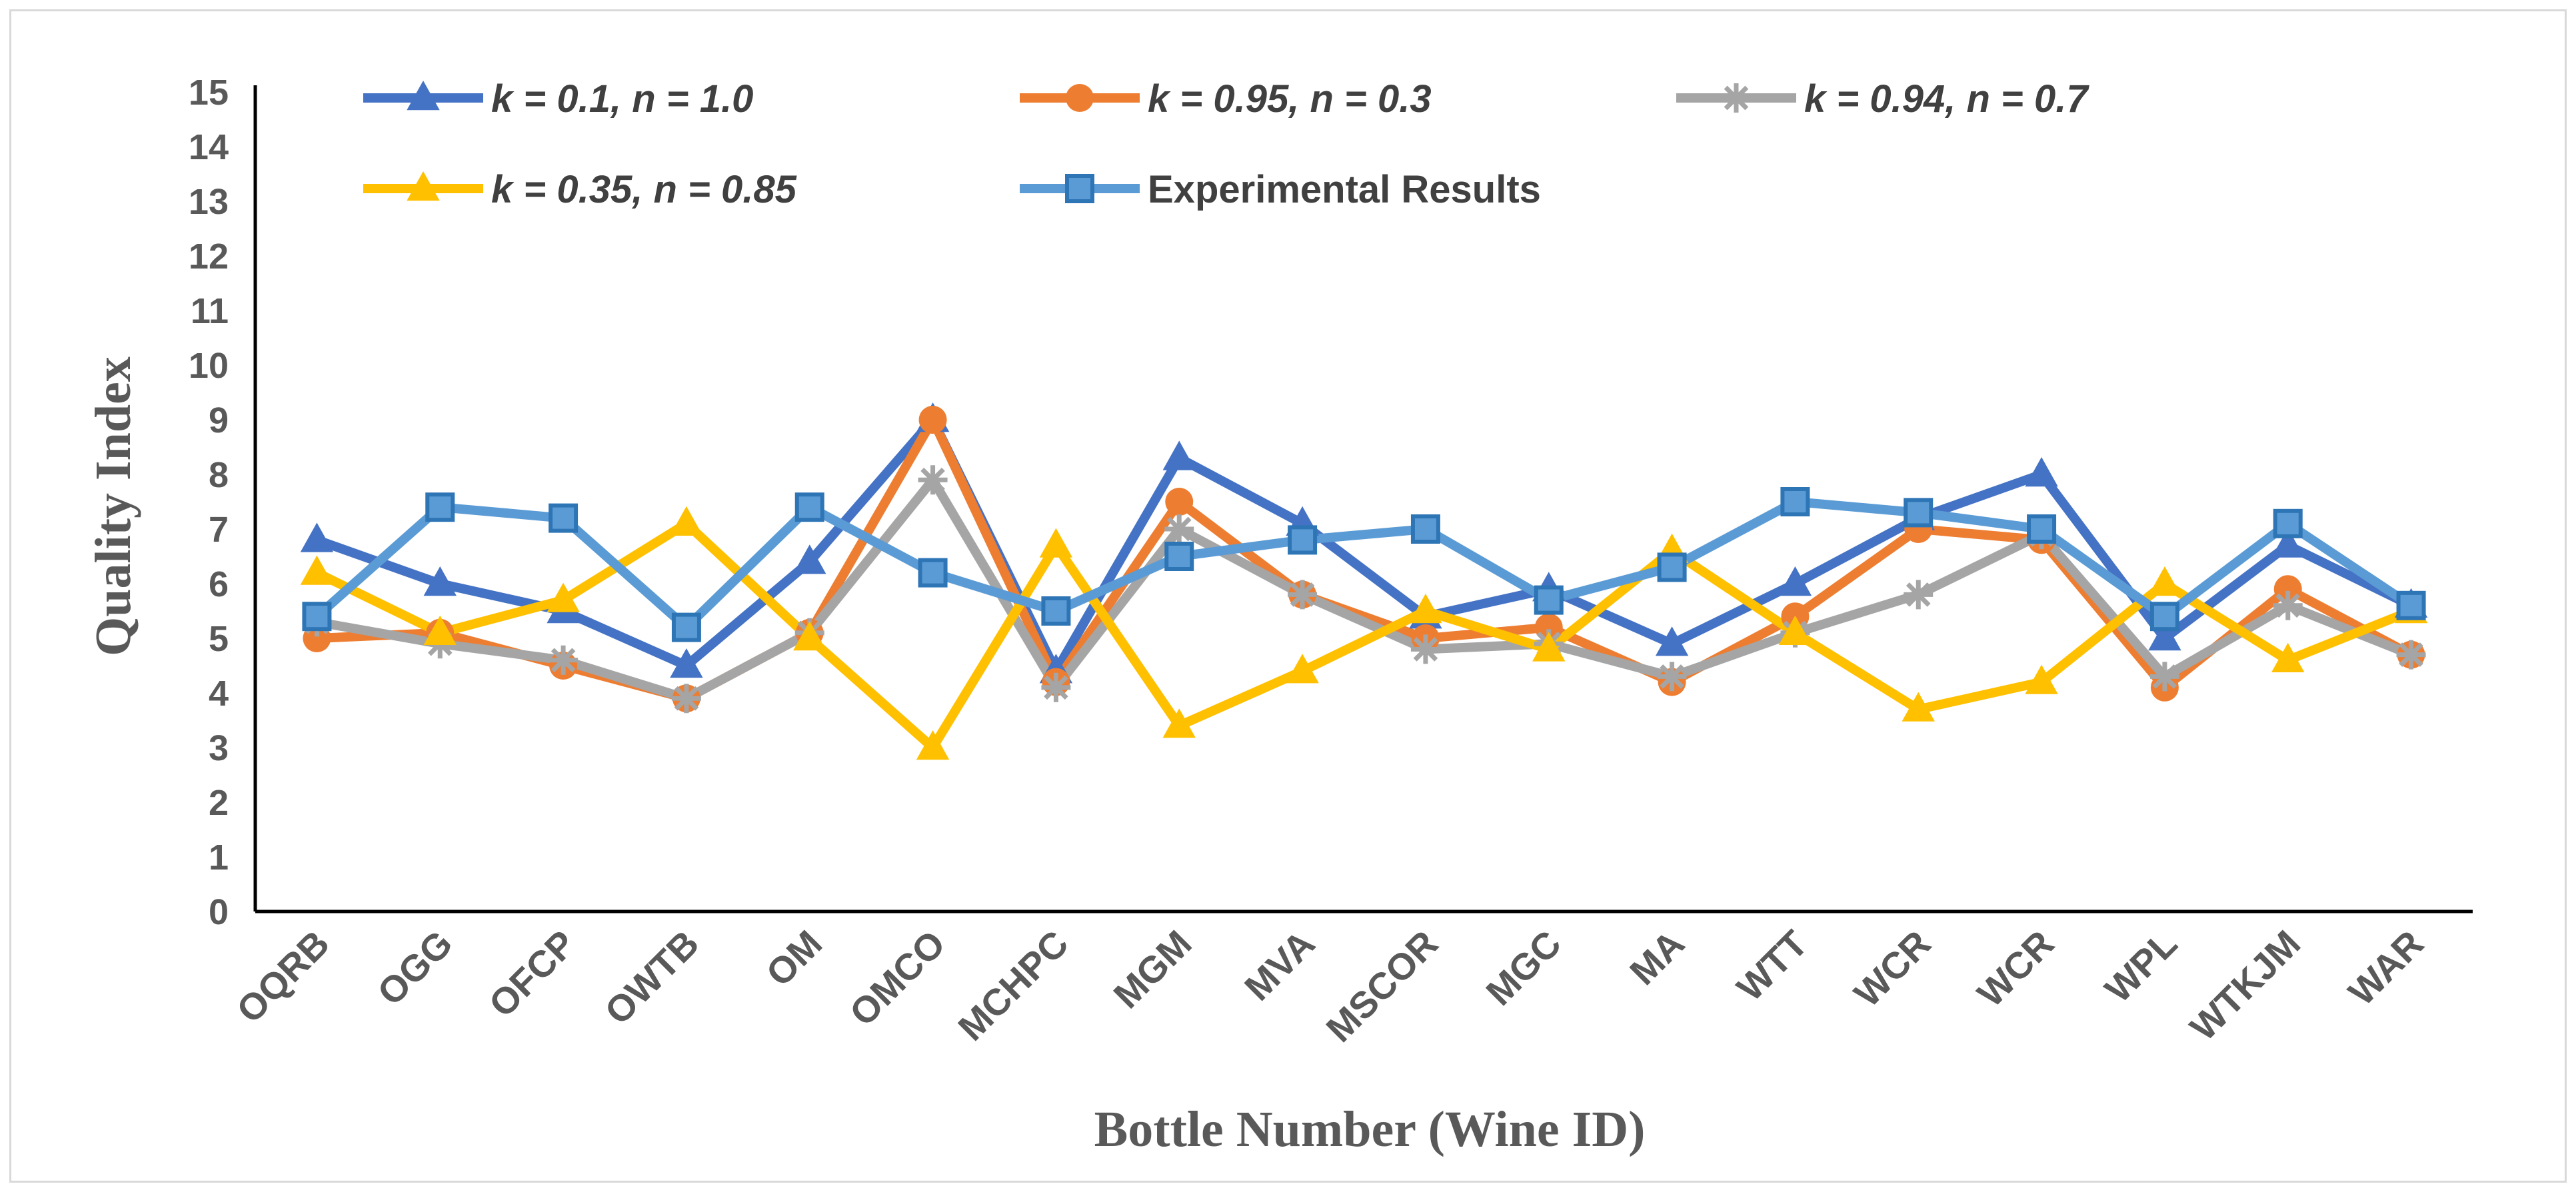  I want to click on x-tick-label: OMCO, so click(897, 978).